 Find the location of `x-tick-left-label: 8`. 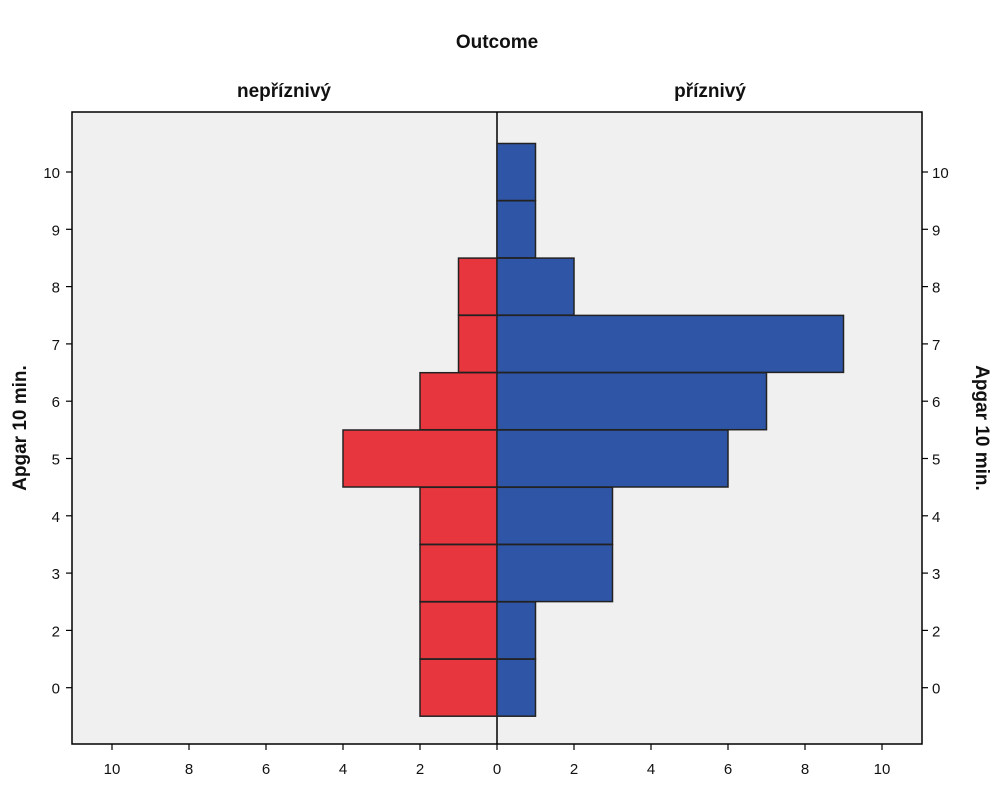

x-tick-left-label: 8 is located at coordinates (189, 769).